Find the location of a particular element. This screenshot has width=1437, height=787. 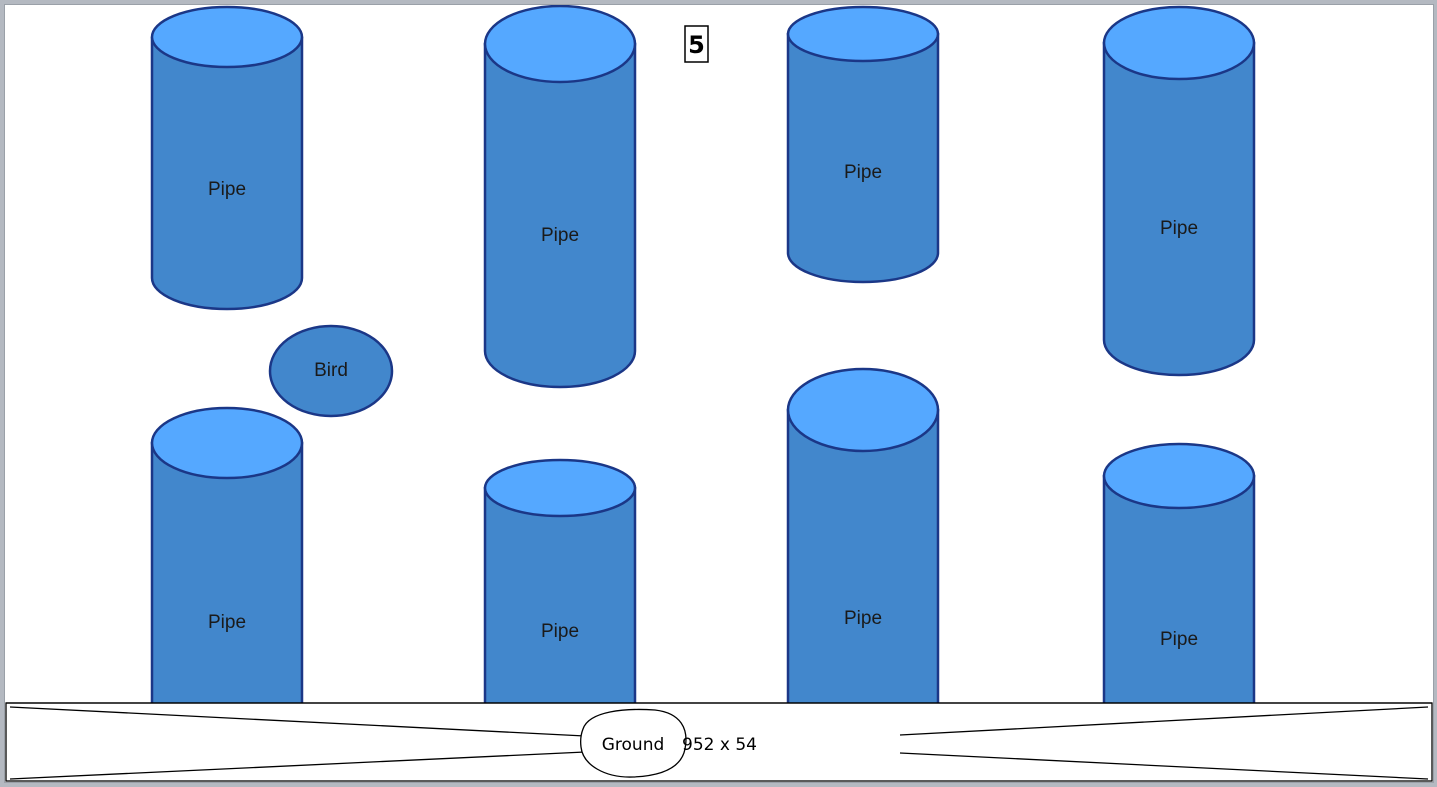

score-value: 5 is located at coordinates (696, 45).